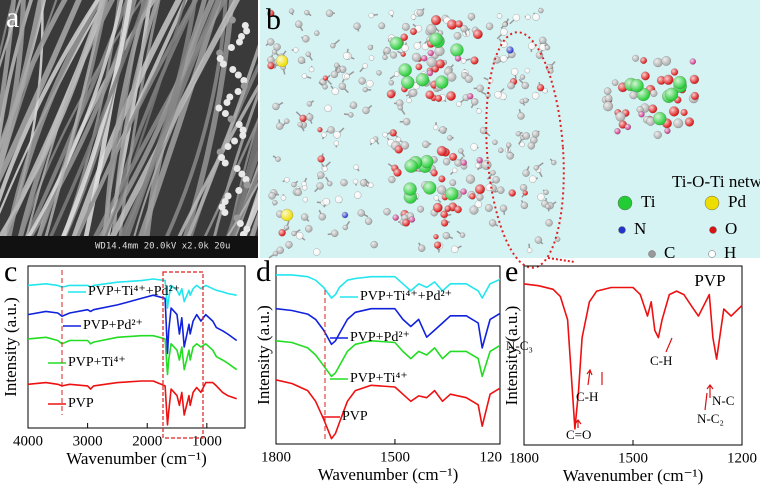 This screenshot has height=486, width=760. Describe the element at coordinates (524, 458) in the screenshot. I see `x-tick-label: 1800` at that location.